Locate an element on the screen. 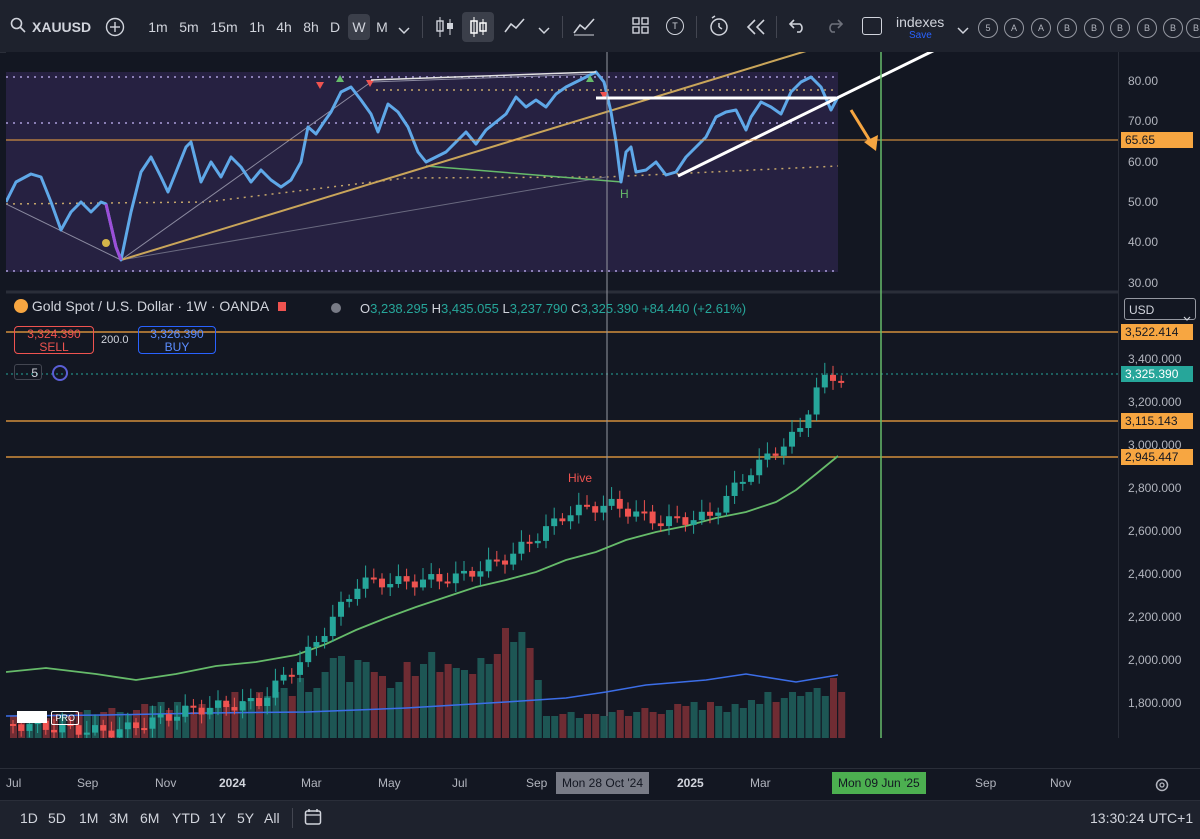 The width and height of the screenshot is (1200, 839). price-level-label: 3,115.143 is located at coordinates (1157, 421).